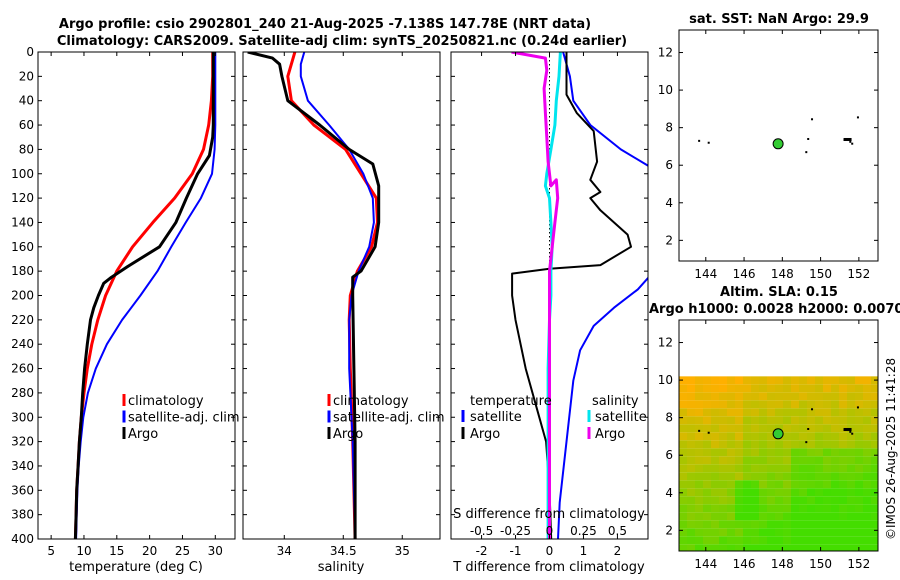  I want to click on argo-float-marker, so click(778, 144).